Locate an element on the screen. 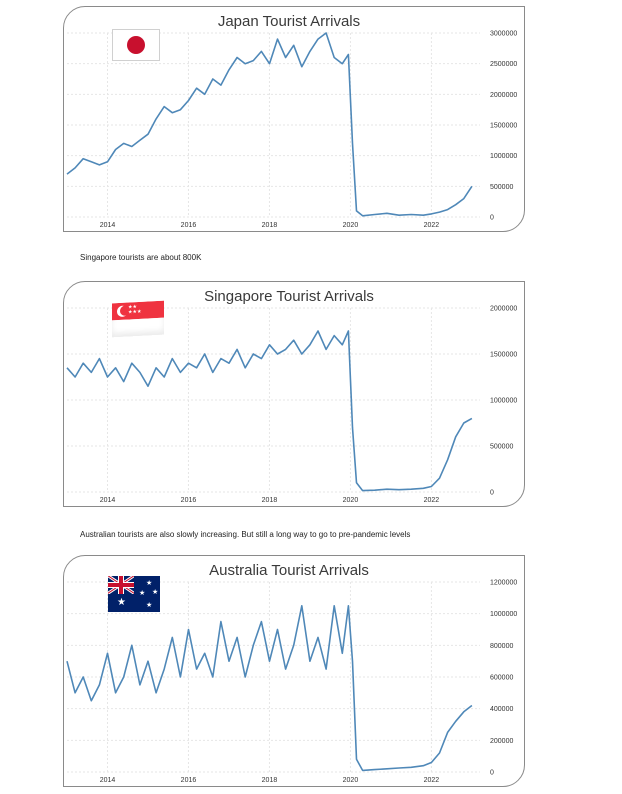 The image size is (622, 794). japan-x-tick-label: 2016 is located at coordinates (189, 225).